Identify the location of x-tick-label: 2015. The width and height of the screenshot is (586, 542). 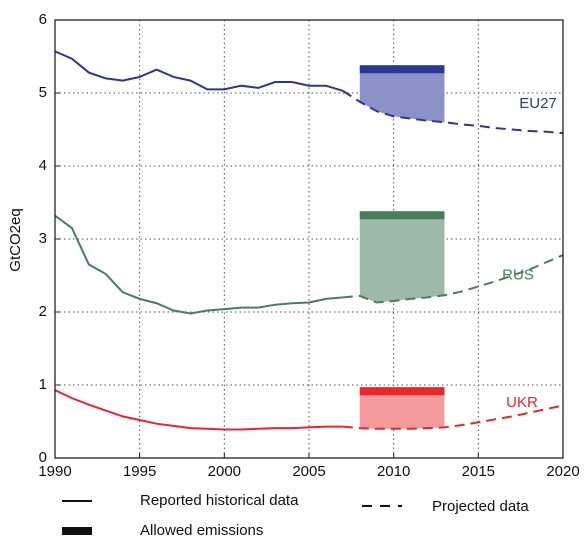
(478, 471).